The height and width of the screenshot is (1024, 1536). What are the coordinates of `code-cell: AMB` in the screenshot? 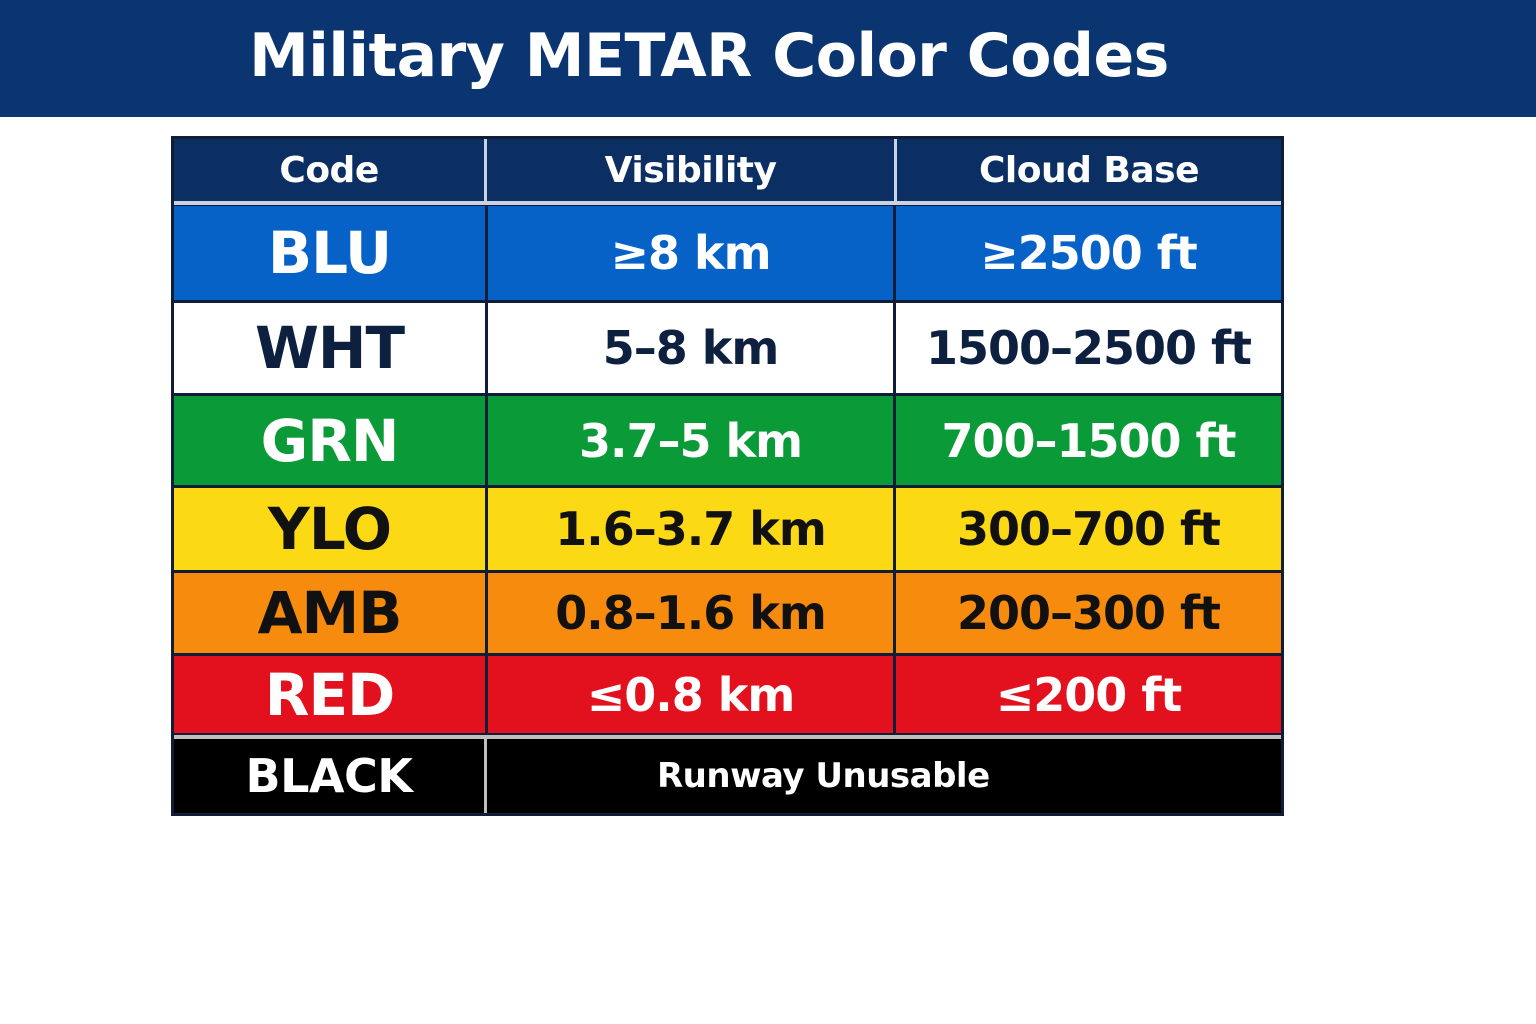 It's located at (329, 613).